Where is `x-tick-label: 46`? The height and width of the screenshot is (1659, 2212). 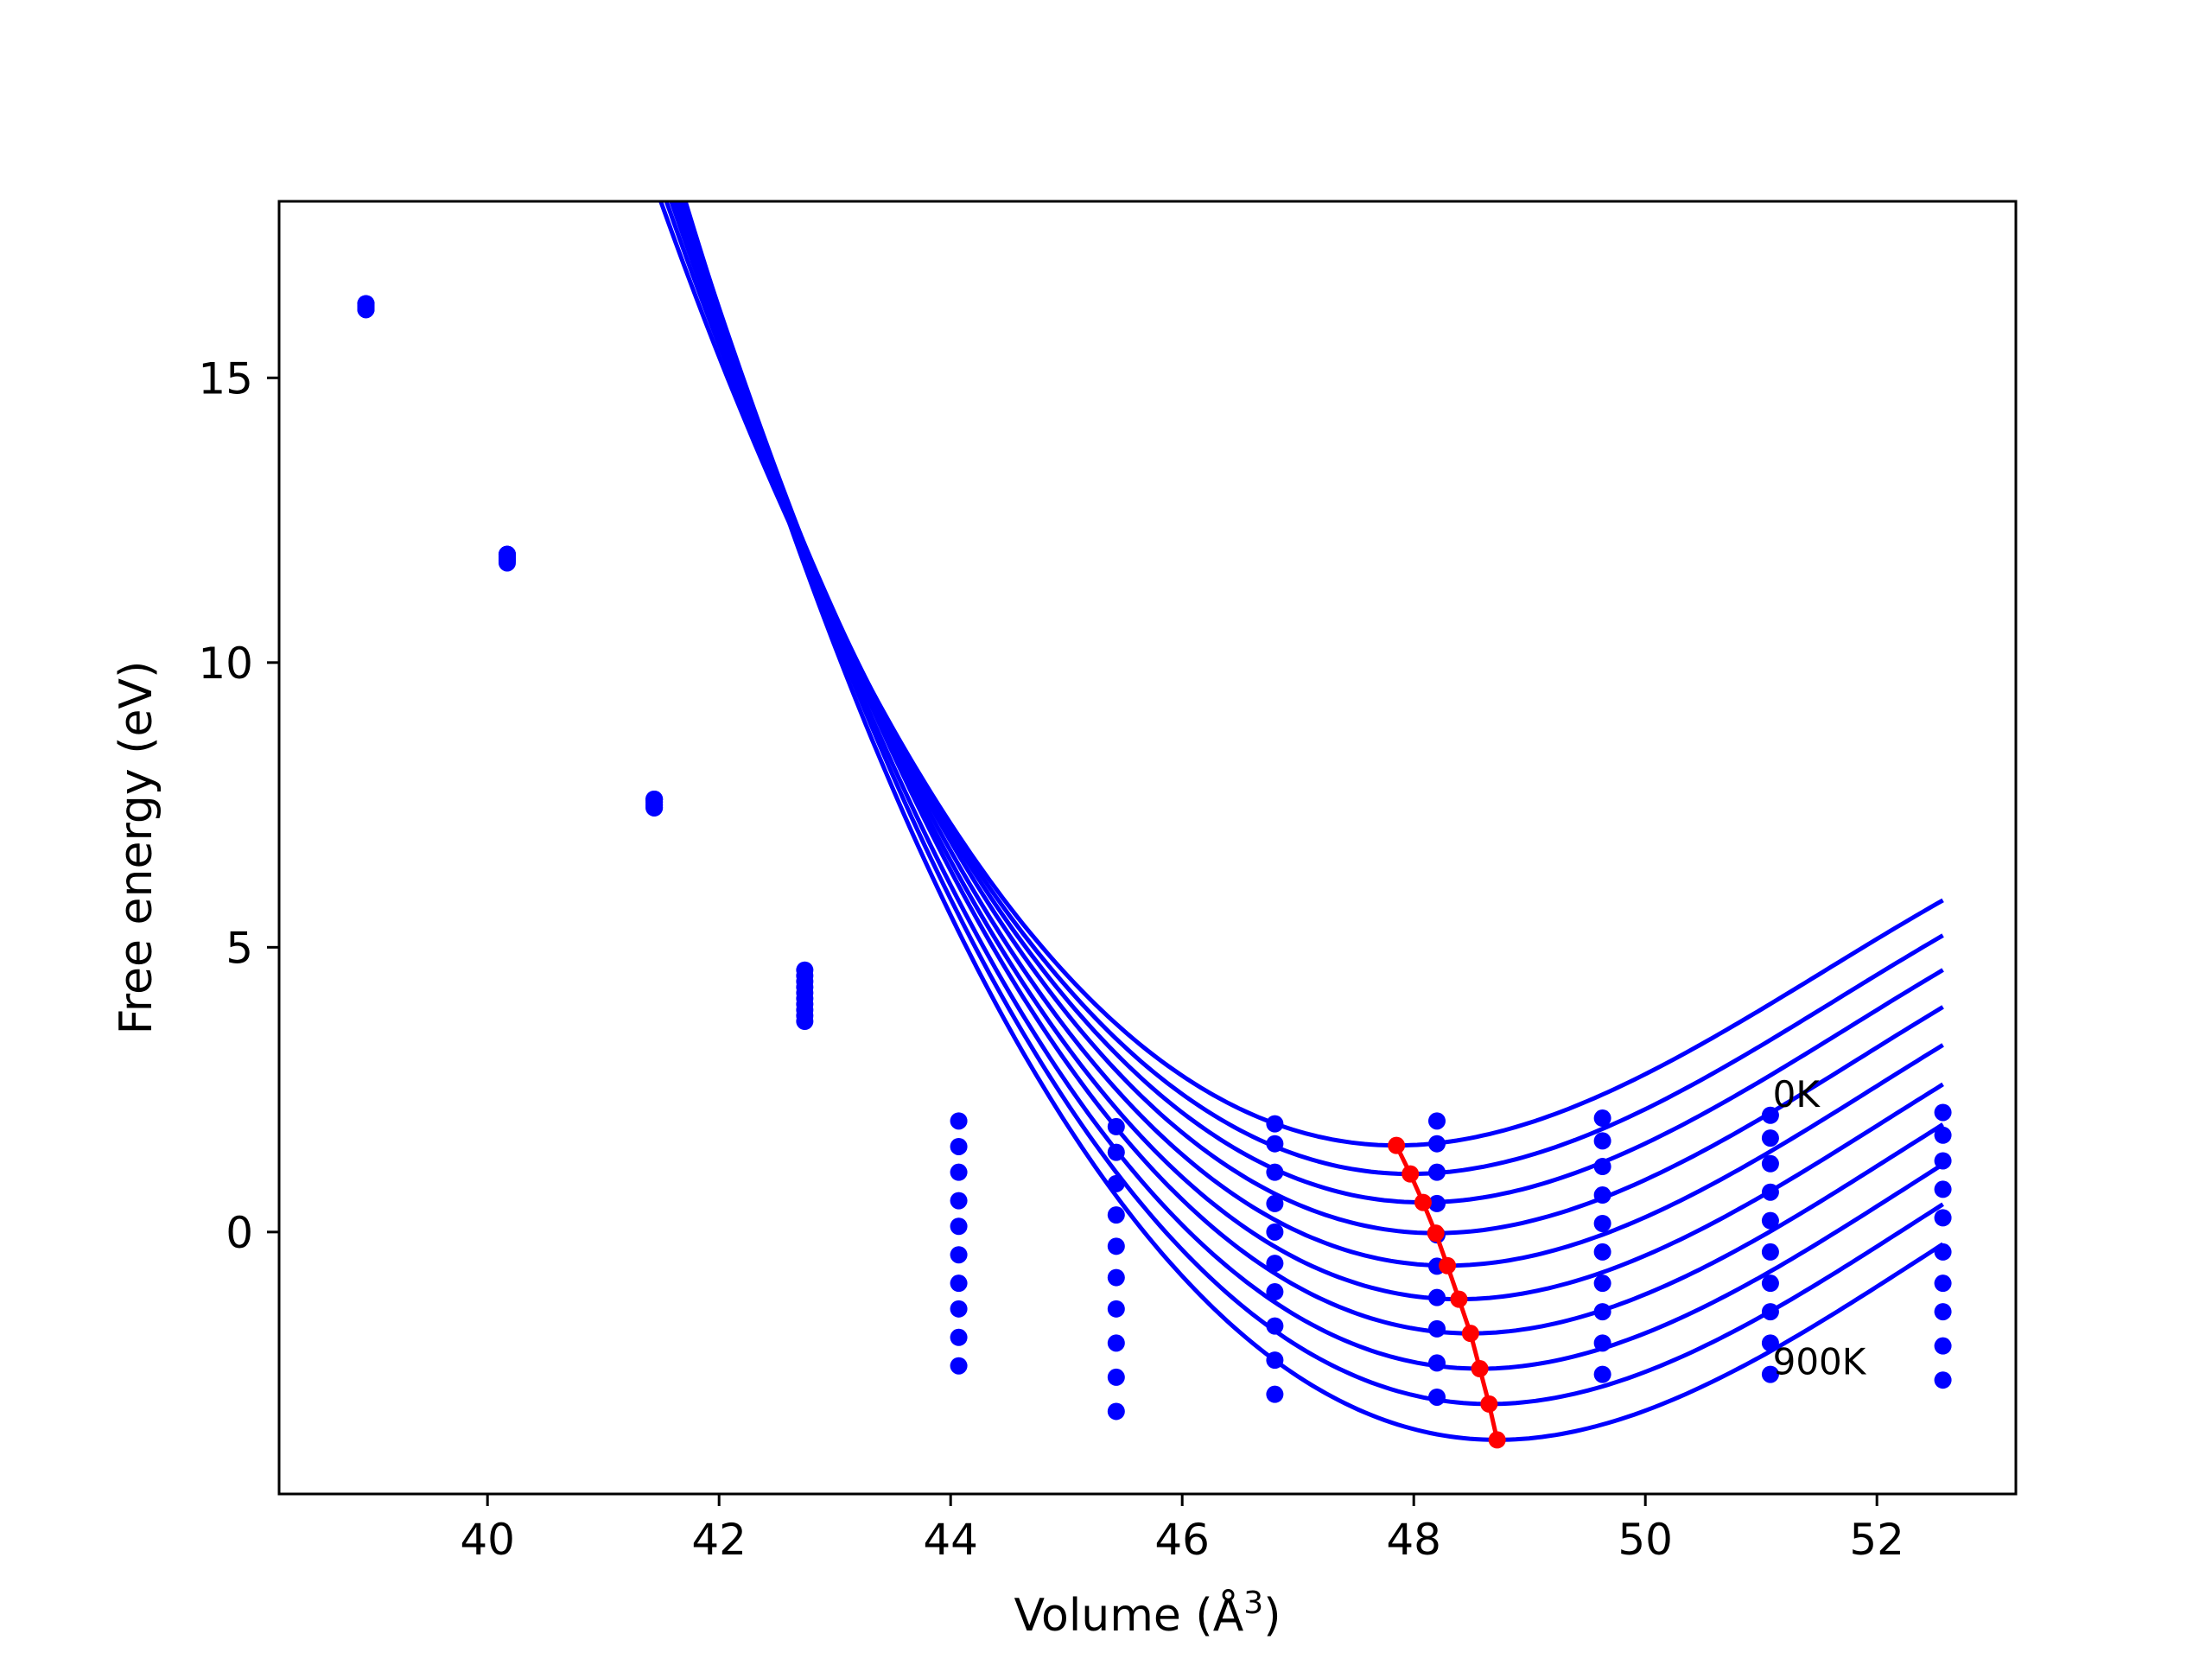 x-tick-label: 46 is located at coordinates (1182, 1540).